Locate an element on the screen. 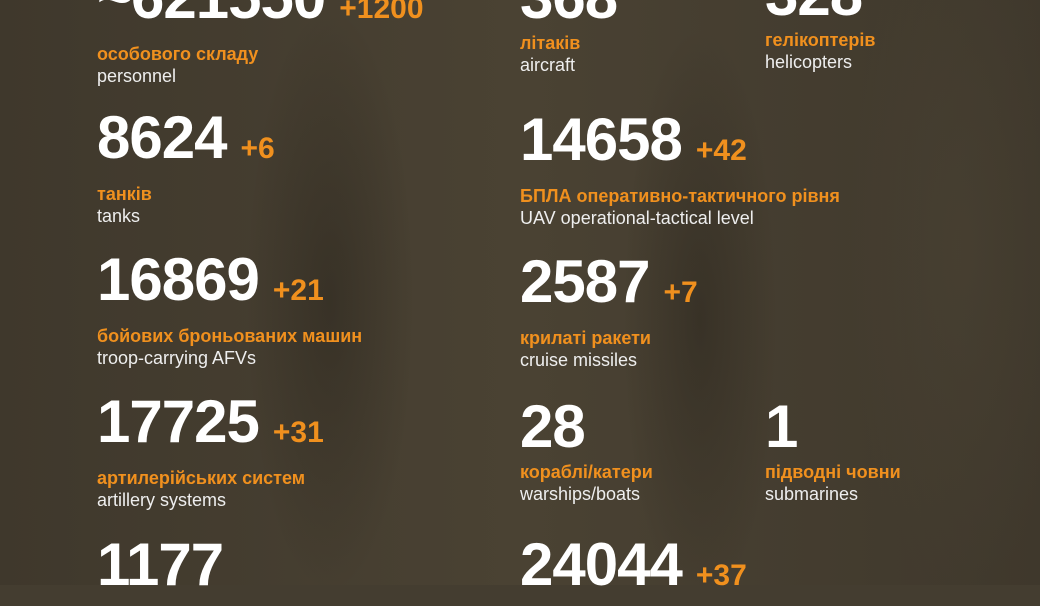 The width and height of the screenshot is (1040, 606). stat-label-ua: кораблі/катери is located at coordinates (586, 472).